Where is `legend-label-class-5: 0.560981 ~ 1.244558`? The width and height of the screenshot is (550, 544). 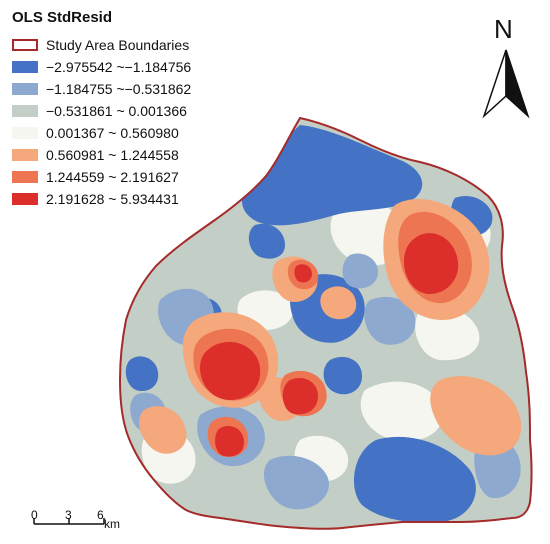 legend-label-class-5: 0.560981 ~ 1.244558 is located at coordinates (112, 155).